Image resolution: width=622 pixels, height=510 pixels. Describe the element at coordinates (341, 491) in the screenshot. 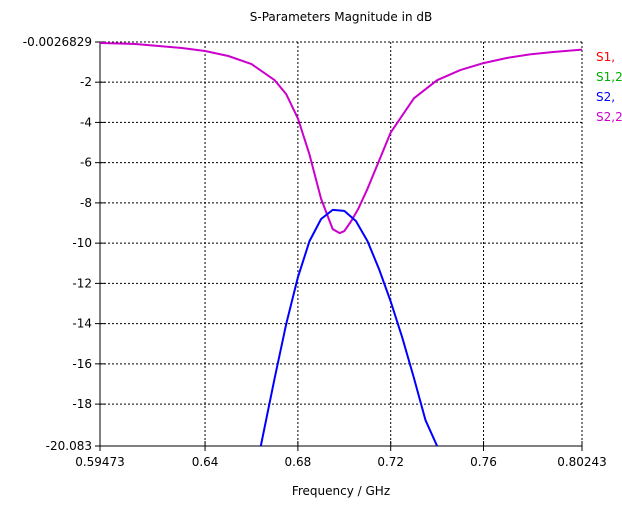

I see `x-axis-label: Frequency / GHz` at that location.